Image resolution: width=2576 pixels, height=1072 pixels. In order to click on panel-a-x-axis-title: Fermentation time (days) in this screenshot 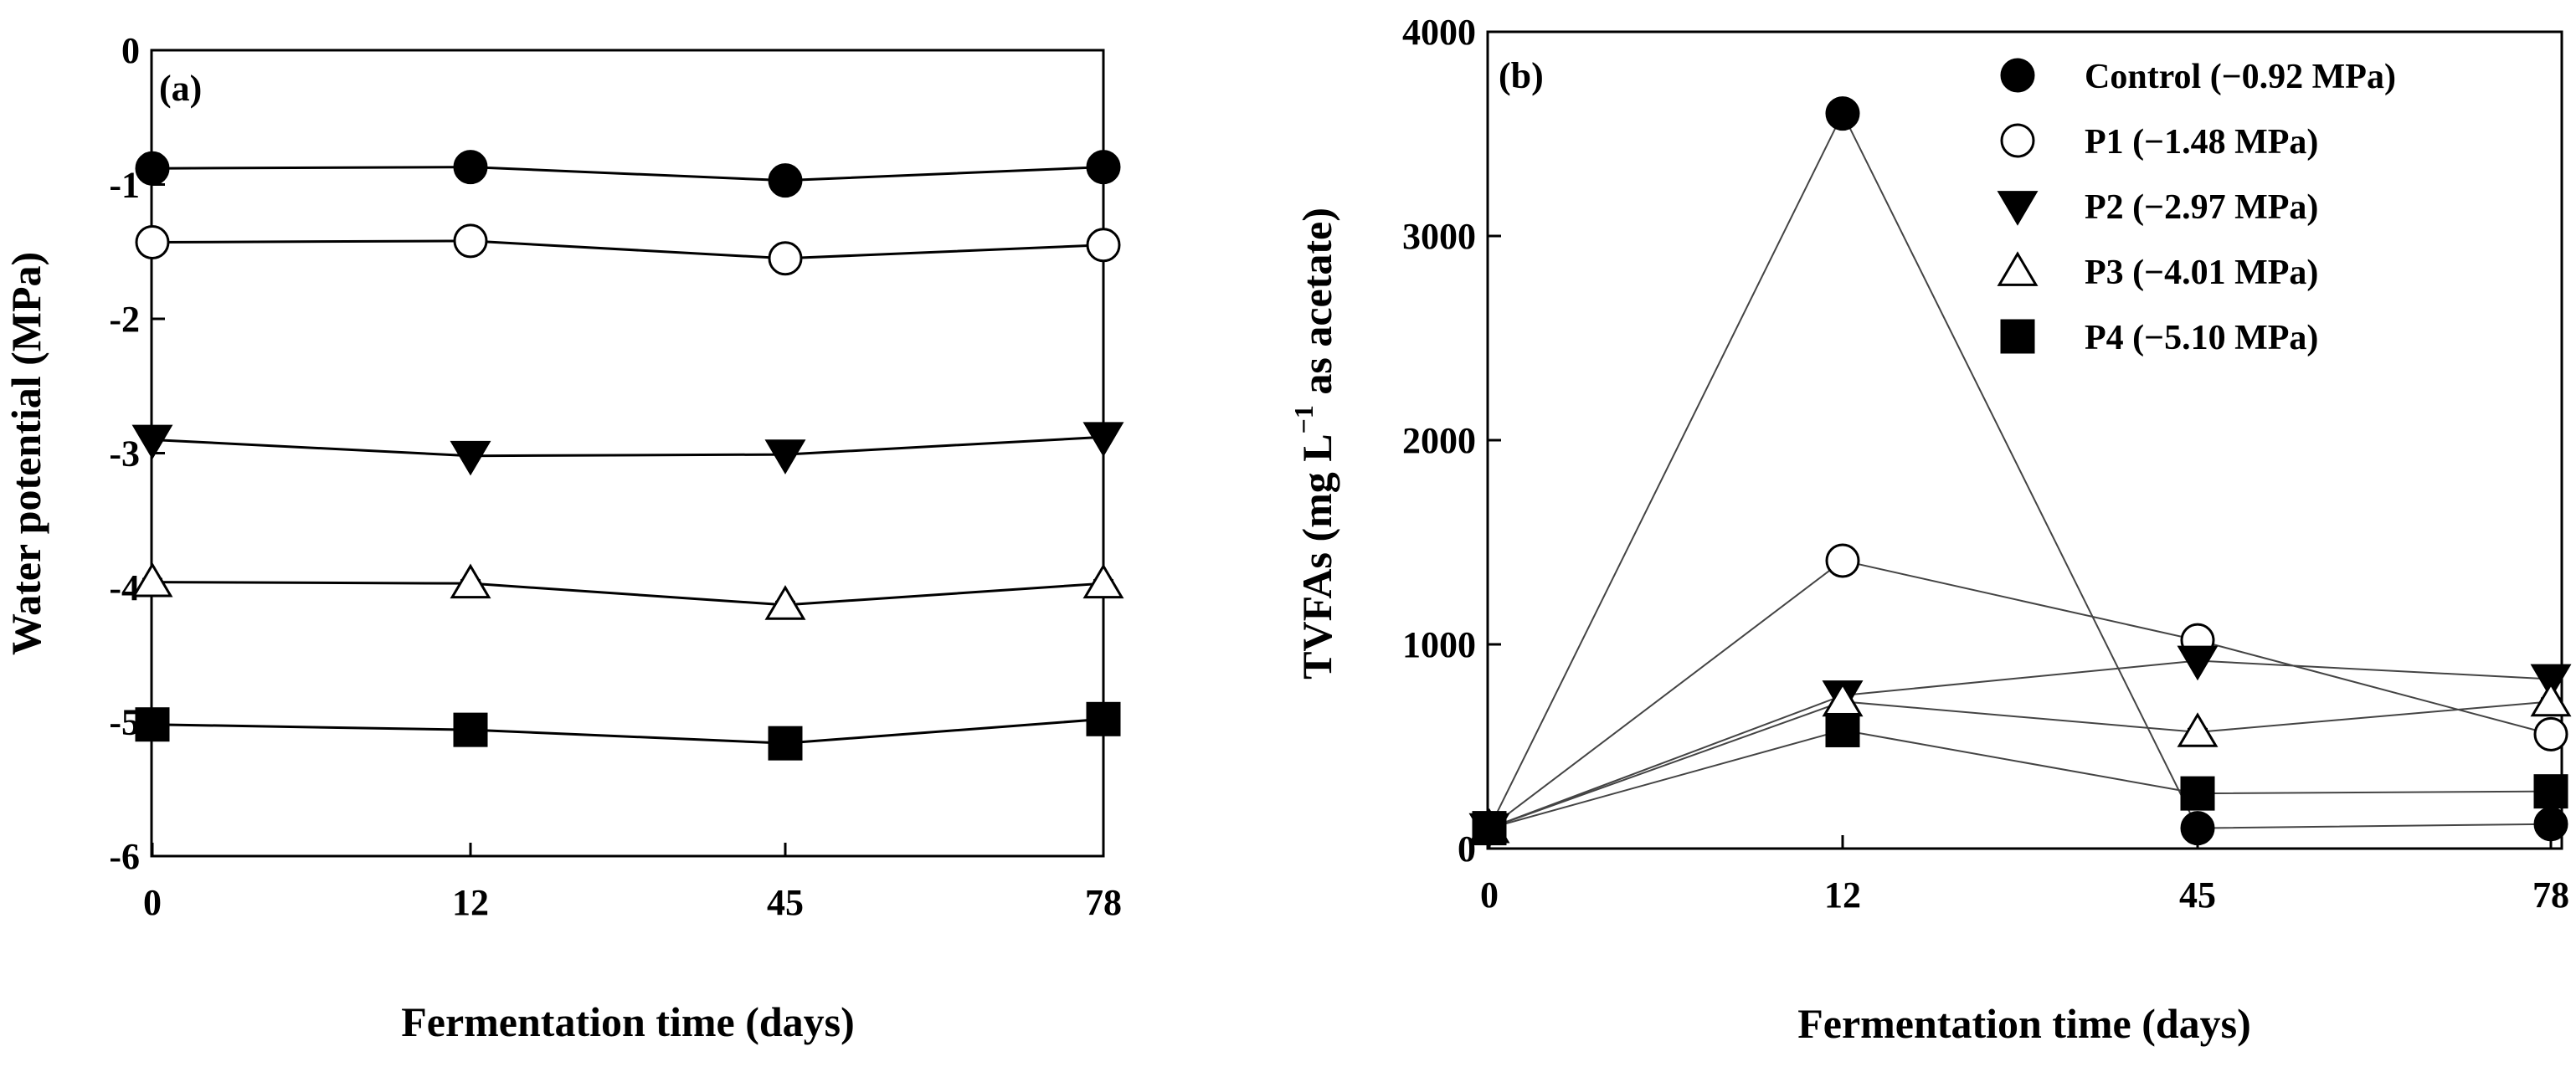, I will do `click(628, 1022)`.